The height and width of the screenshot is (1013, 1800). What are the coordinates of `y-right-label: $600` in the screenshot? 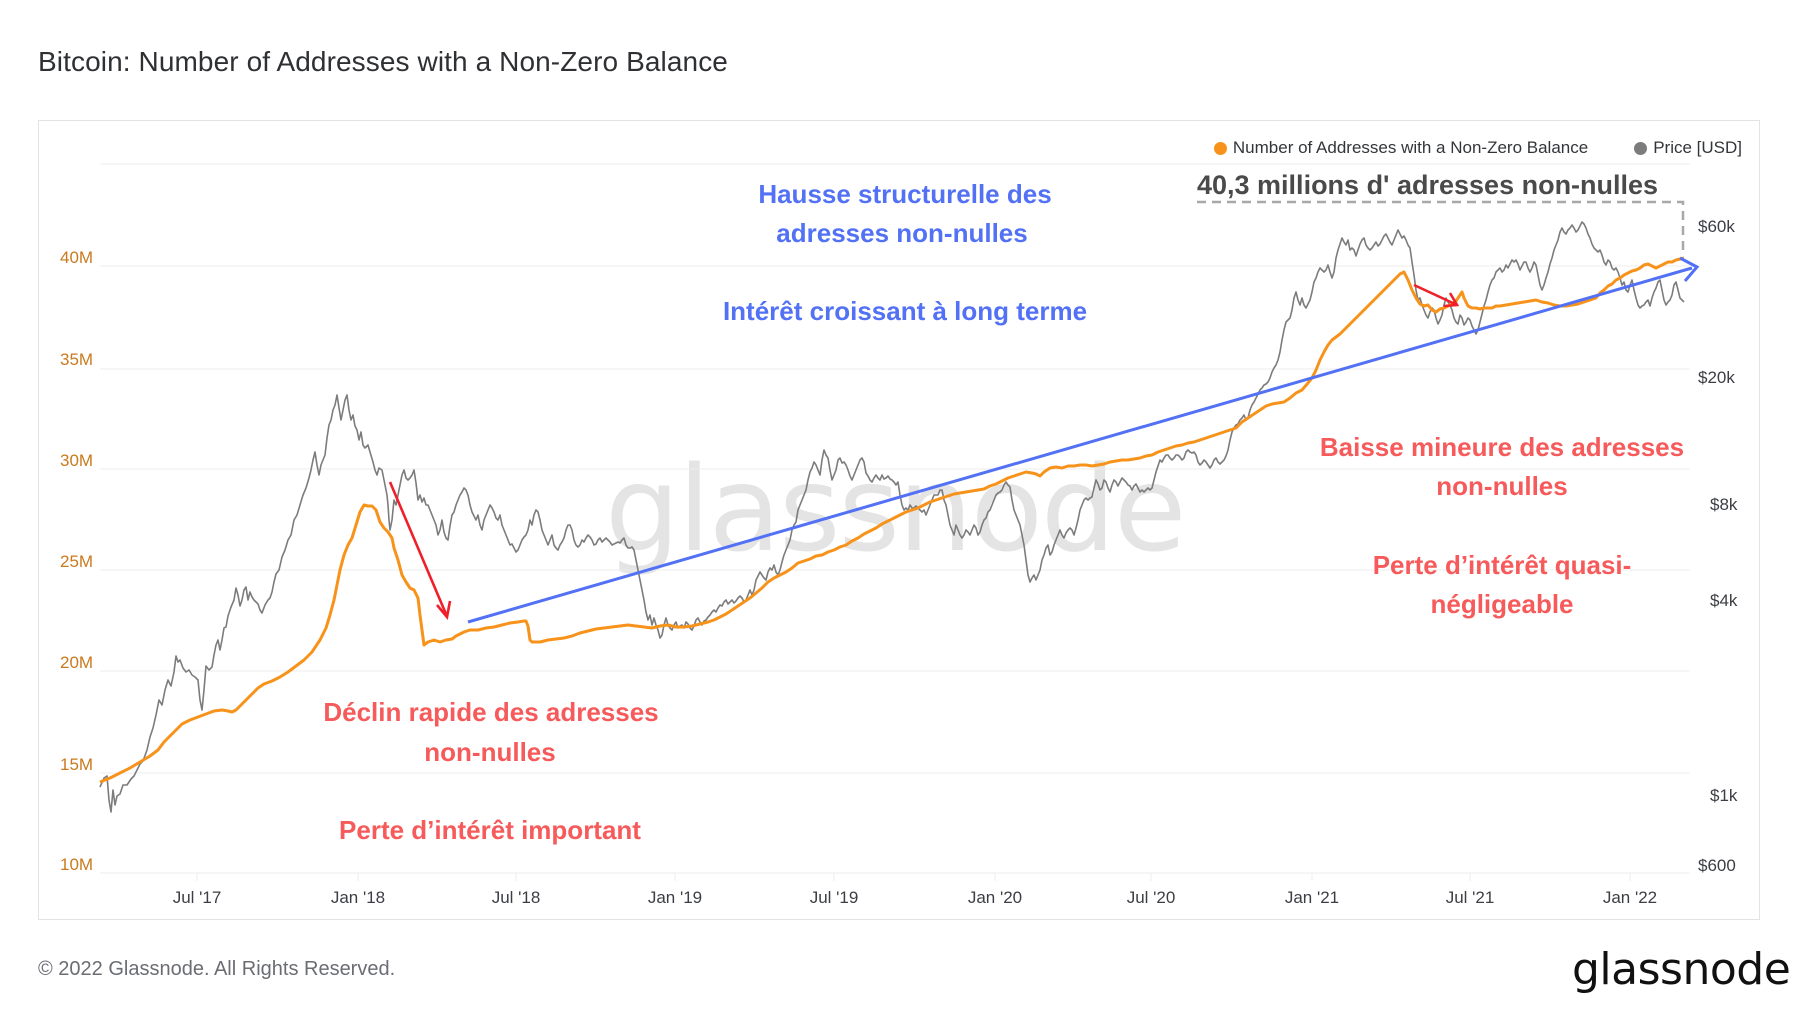 It's located at (1717, 865).